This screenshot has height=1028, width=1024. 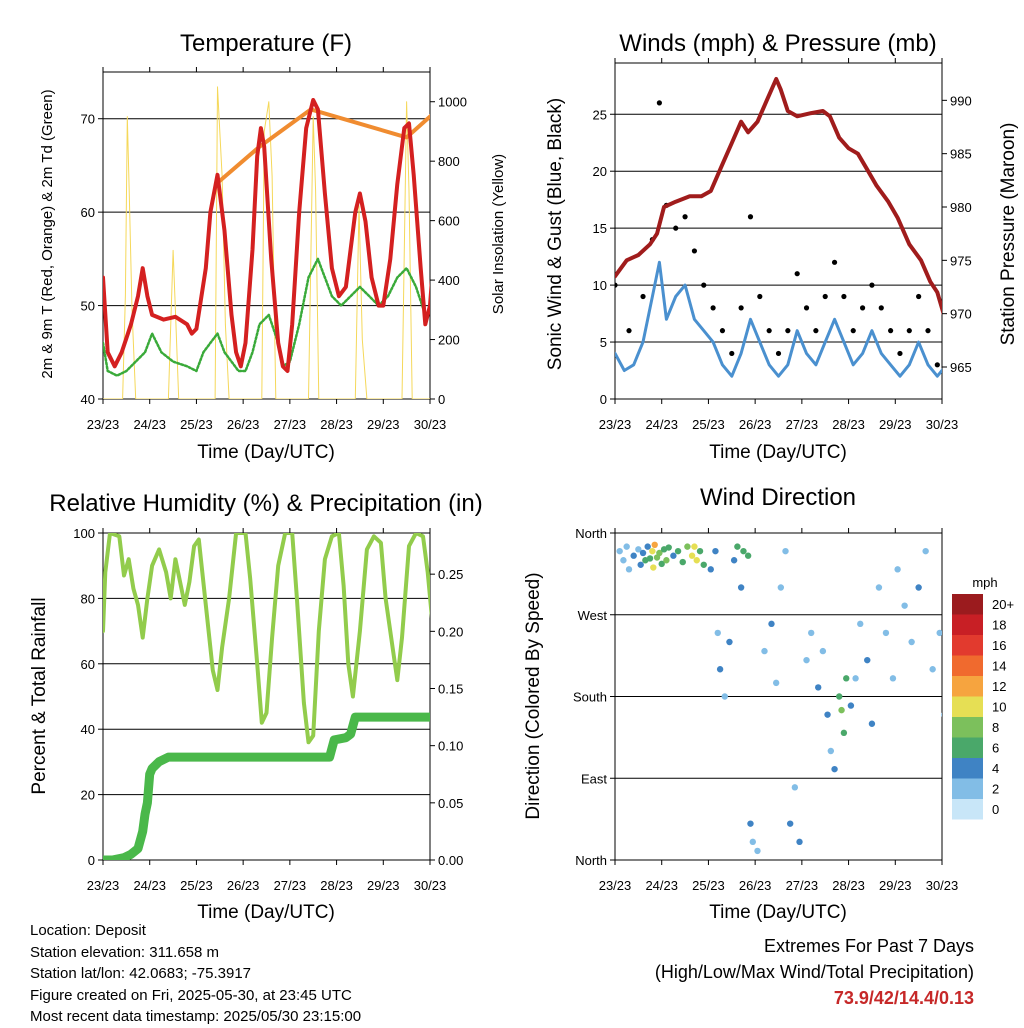 What do you see at coordinates (88, 306) in the screenshot?
I see `temperature-ytick-label: 50` at bounding box center [88, 306].